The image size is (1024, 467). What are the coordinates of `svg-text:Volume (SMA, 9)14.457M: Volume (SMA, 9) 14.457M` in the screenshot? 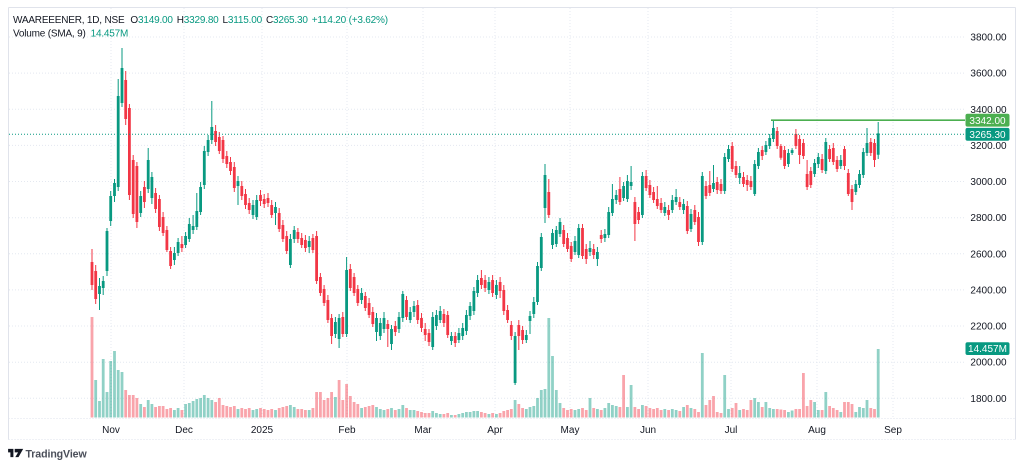 It's located at (70, 33).